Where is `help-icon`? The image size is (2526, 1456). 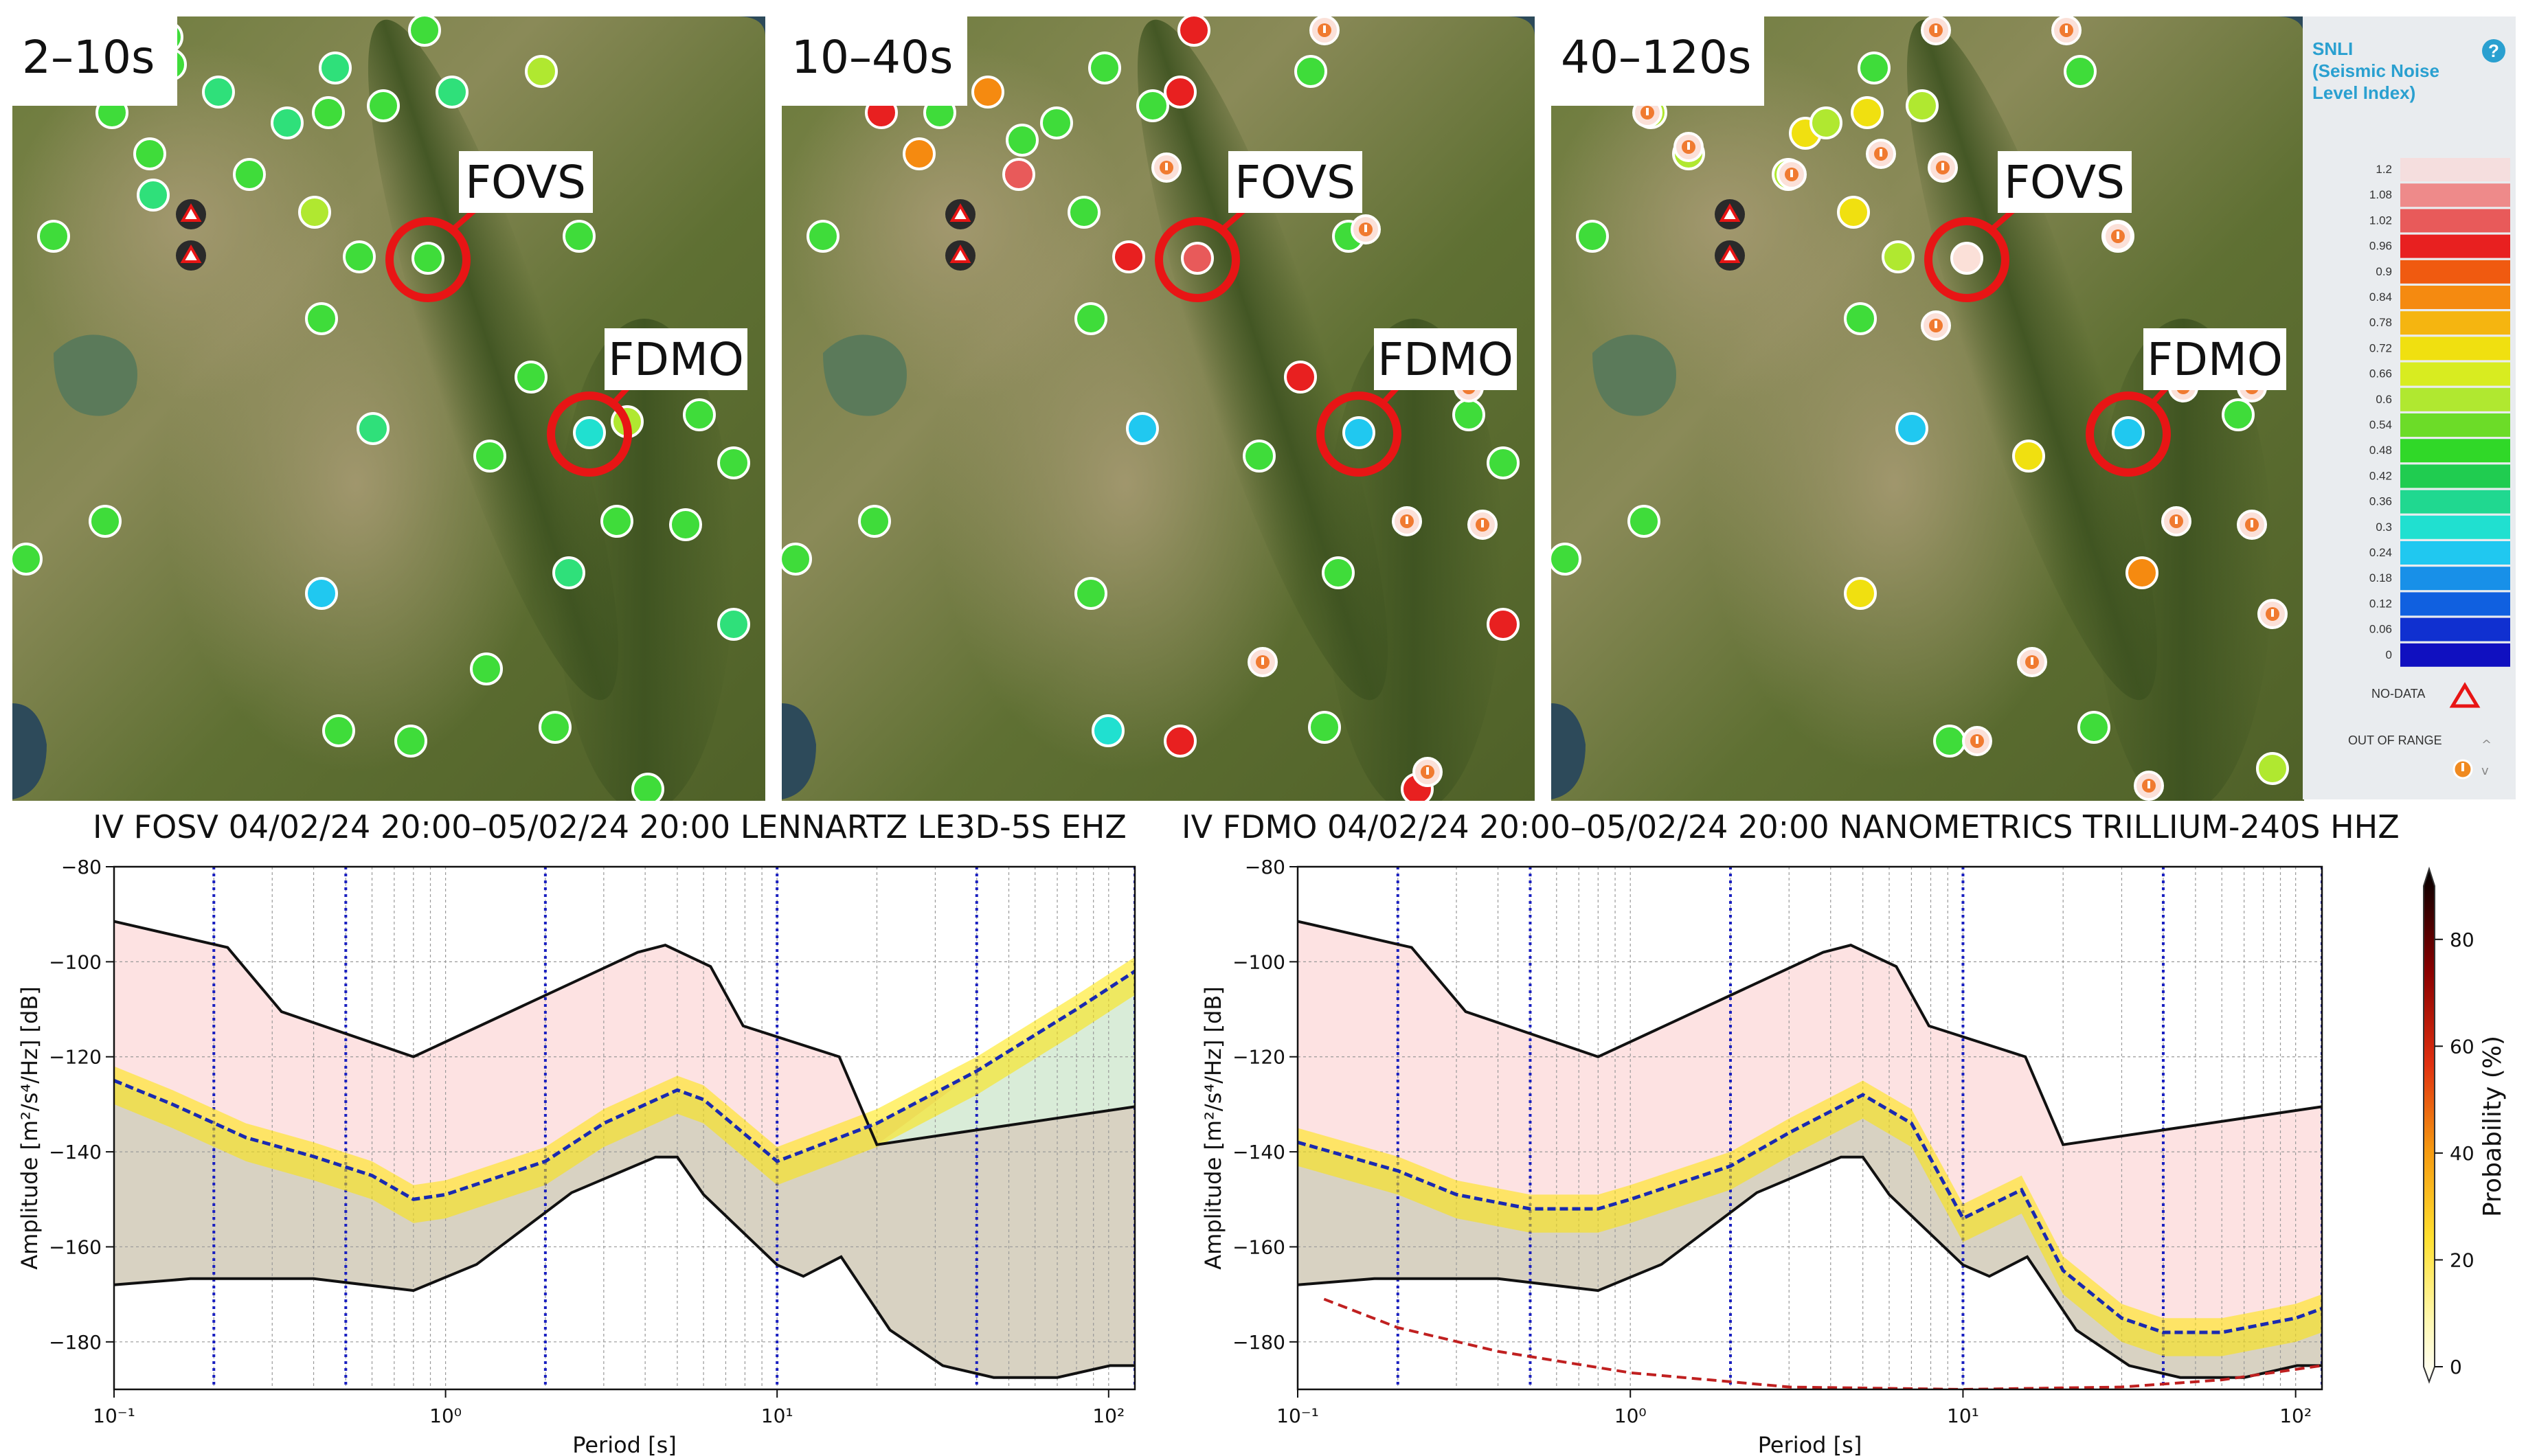
help-icon is located at coordinates (2493, 50).